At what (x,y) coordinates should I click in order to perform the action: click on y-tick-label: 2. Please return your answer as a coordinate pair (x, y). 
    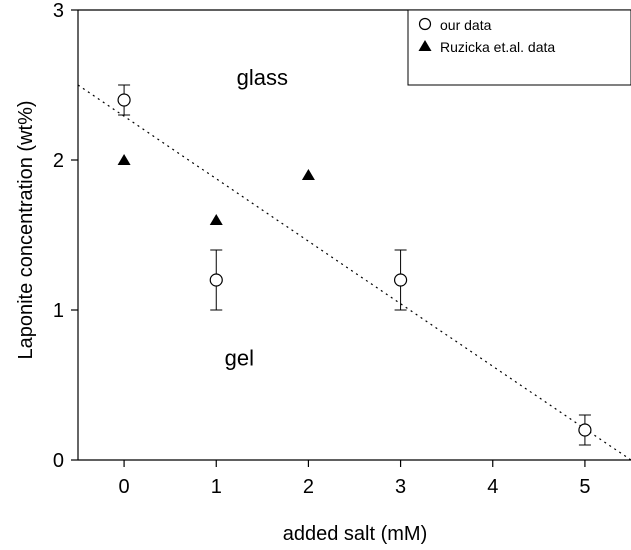
    Looking at the image, I should click on (58, 161).